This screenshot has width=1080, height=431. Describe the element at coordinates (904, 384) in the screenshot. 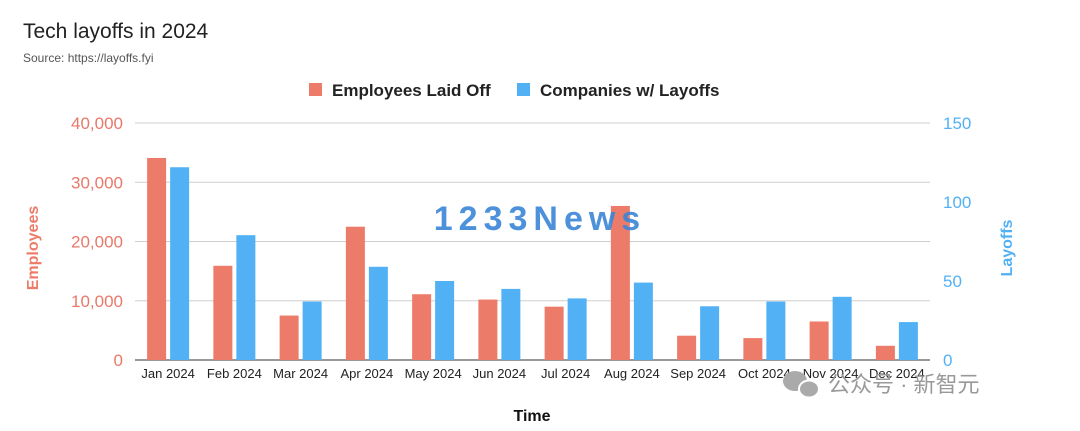

I see `wechat-account-label: 公众号 · 新智元` at that location.